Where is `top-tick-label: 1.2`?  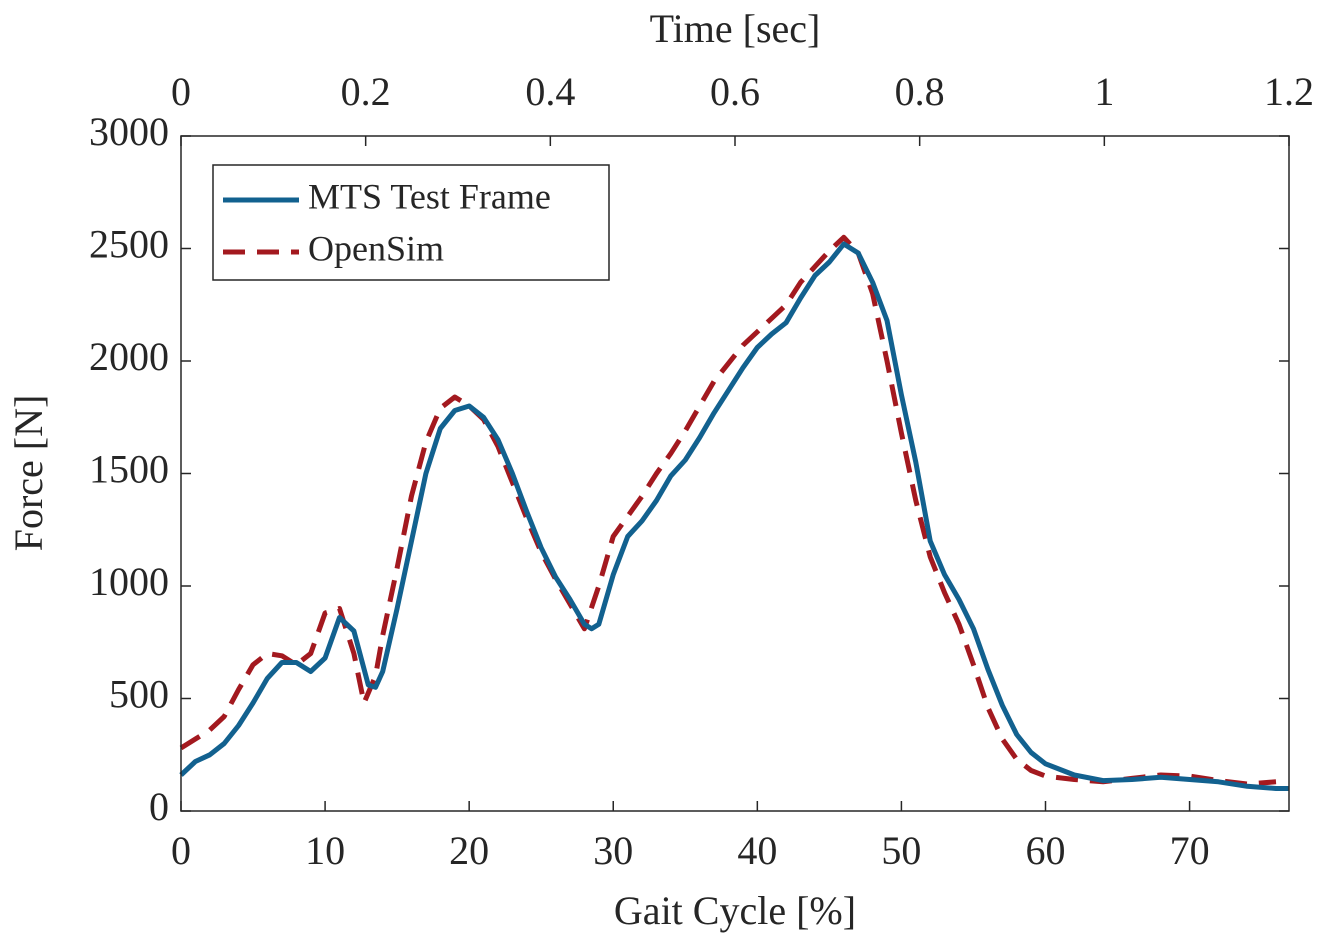
top-tick-label: 1.2 is located at coordinates (1289, 91).